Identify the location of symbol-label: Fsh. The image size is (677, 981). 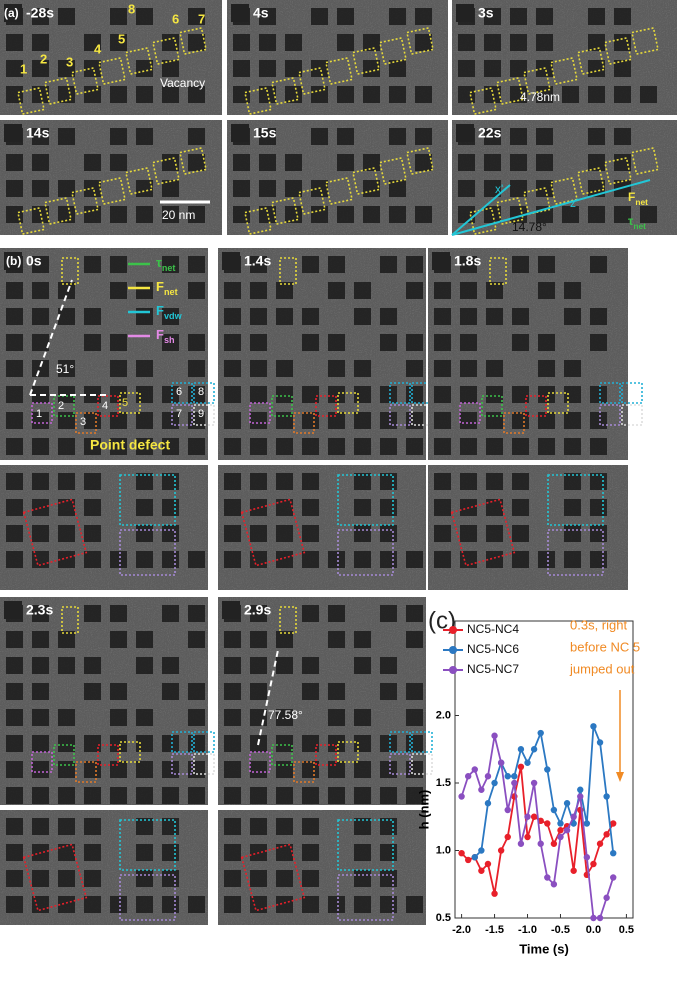
(165, 336).